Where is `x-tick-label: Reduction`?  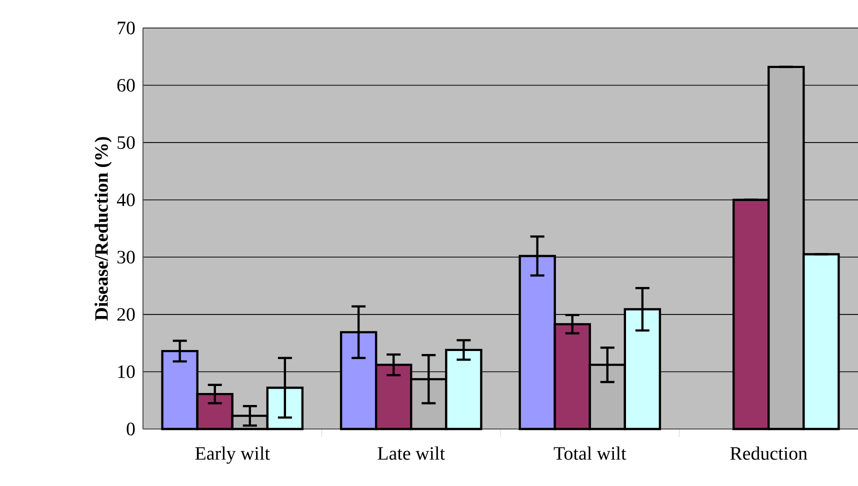
x-tick-label: Reduction is located at coordinates (769, 453).